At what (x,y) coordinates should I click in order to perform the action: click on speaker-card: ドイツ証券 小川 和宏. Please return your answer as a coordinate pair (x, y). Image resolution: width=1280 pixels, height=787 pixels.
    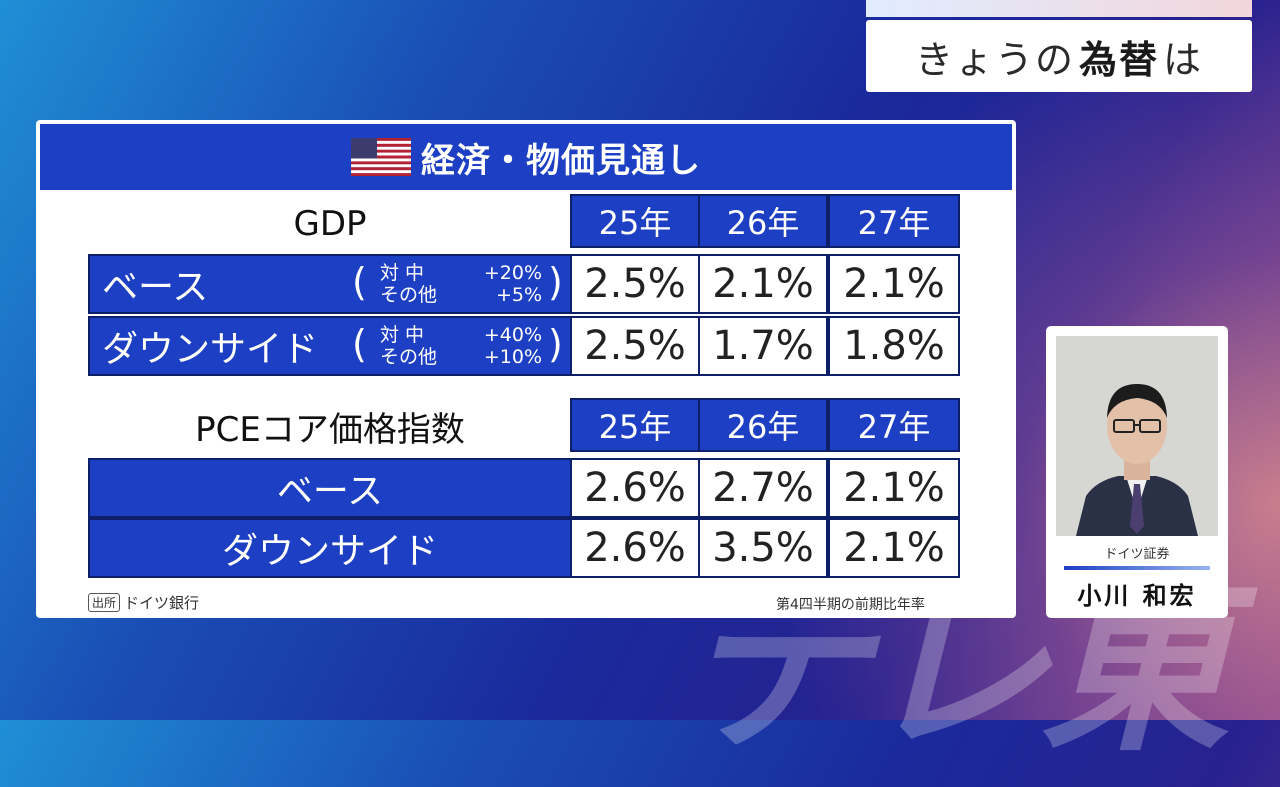
    Looking at the image, I should click on (1137, 472).